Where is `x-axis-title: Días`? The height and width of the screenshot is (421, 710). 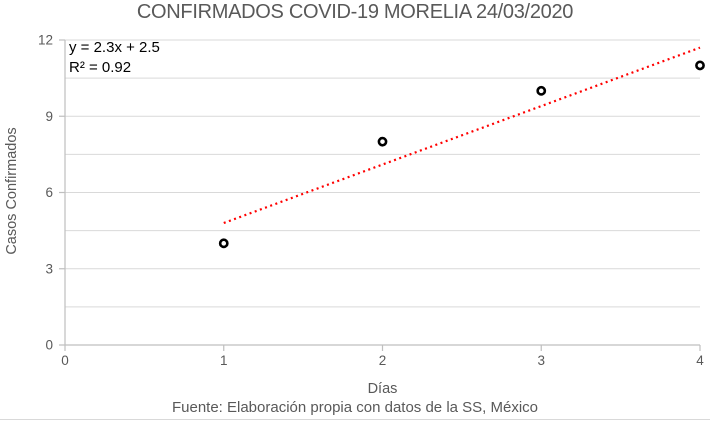 x-axis-title: Días is located at coordinates (382, 389).